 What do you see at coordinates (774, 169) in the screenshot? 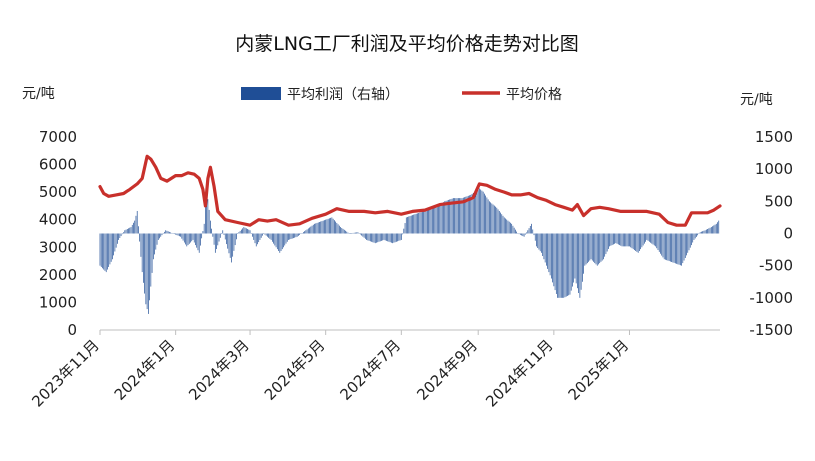
I see `right-tick-label: 1000` at bounding box center [774, 169].